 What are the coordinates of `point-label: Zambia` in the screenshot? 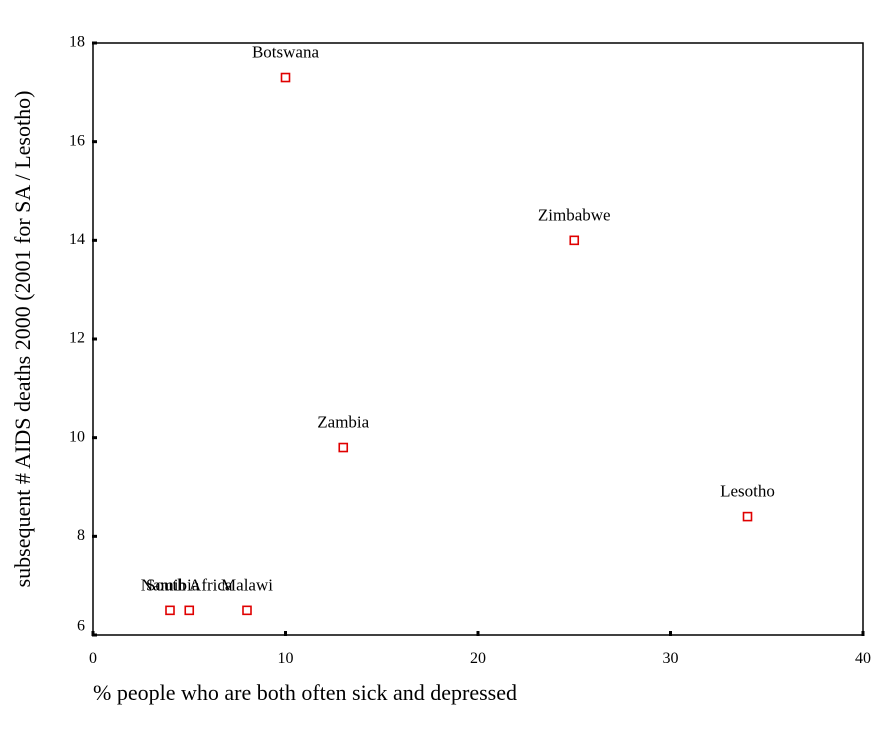 It's located at (343, 422).